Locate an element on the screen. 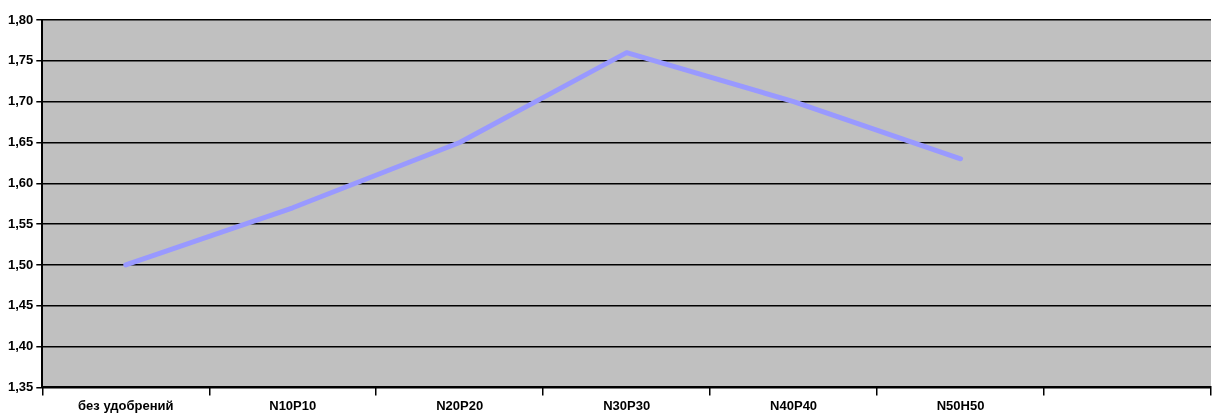 This screenshot has width=1231, height=417. y-tick-label: 1,80 is located at coordinates (20, 19).